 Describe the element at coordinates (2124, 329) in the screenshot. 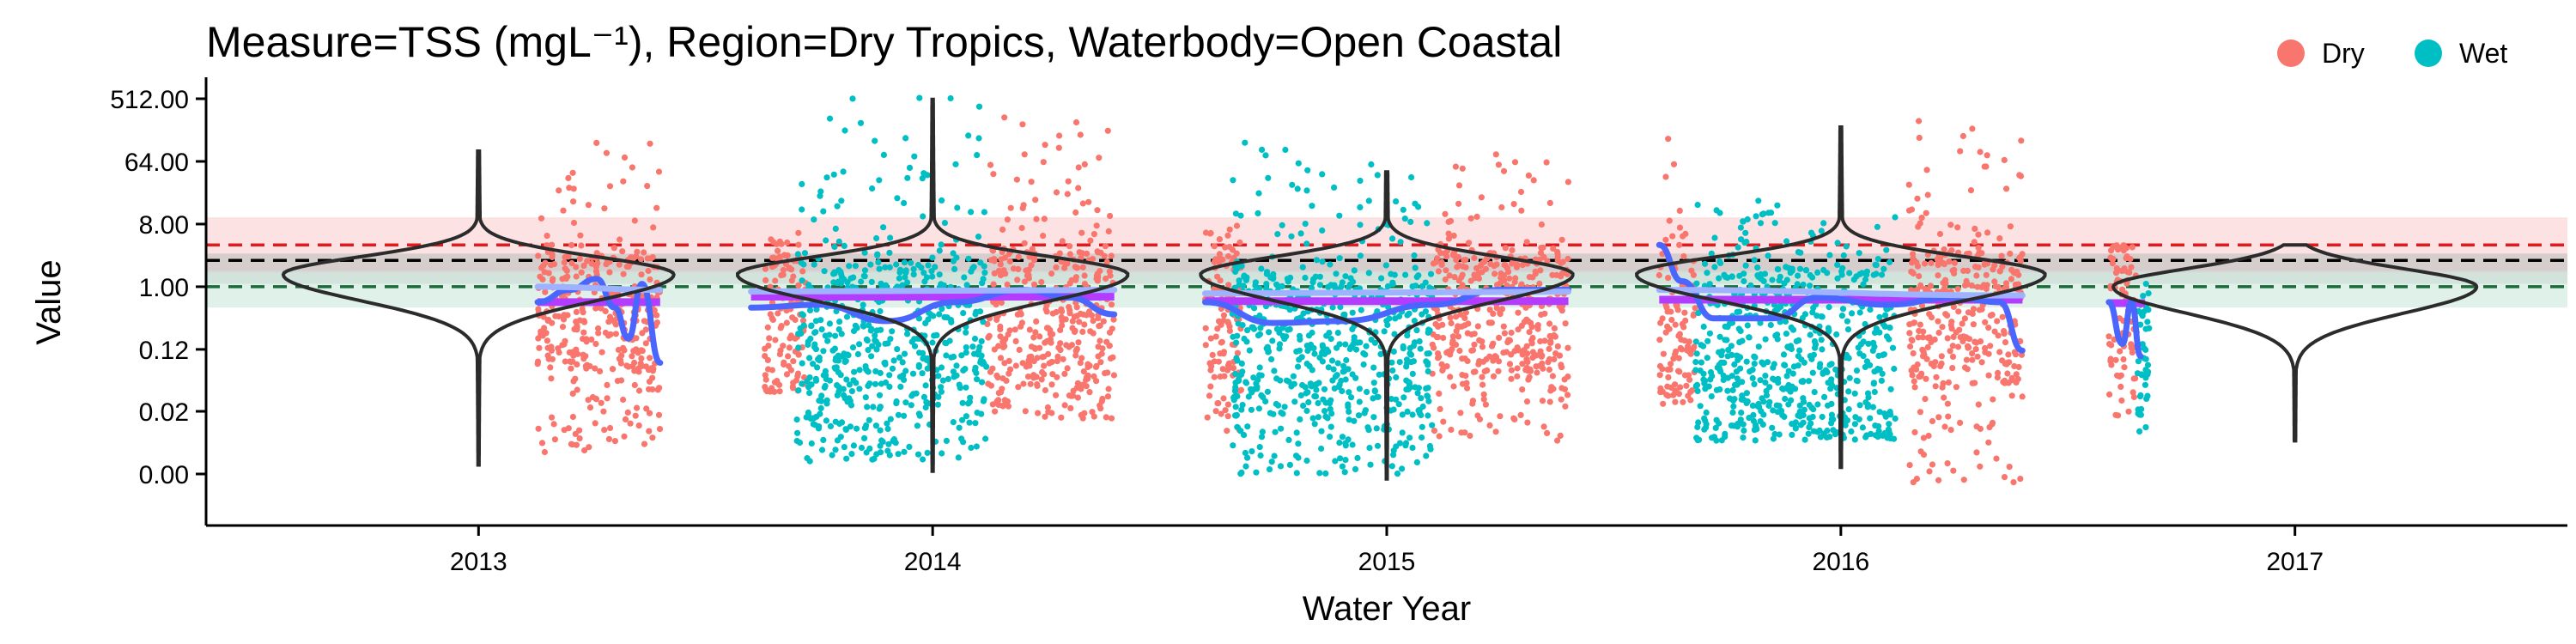

I see `trend-line` at that location.